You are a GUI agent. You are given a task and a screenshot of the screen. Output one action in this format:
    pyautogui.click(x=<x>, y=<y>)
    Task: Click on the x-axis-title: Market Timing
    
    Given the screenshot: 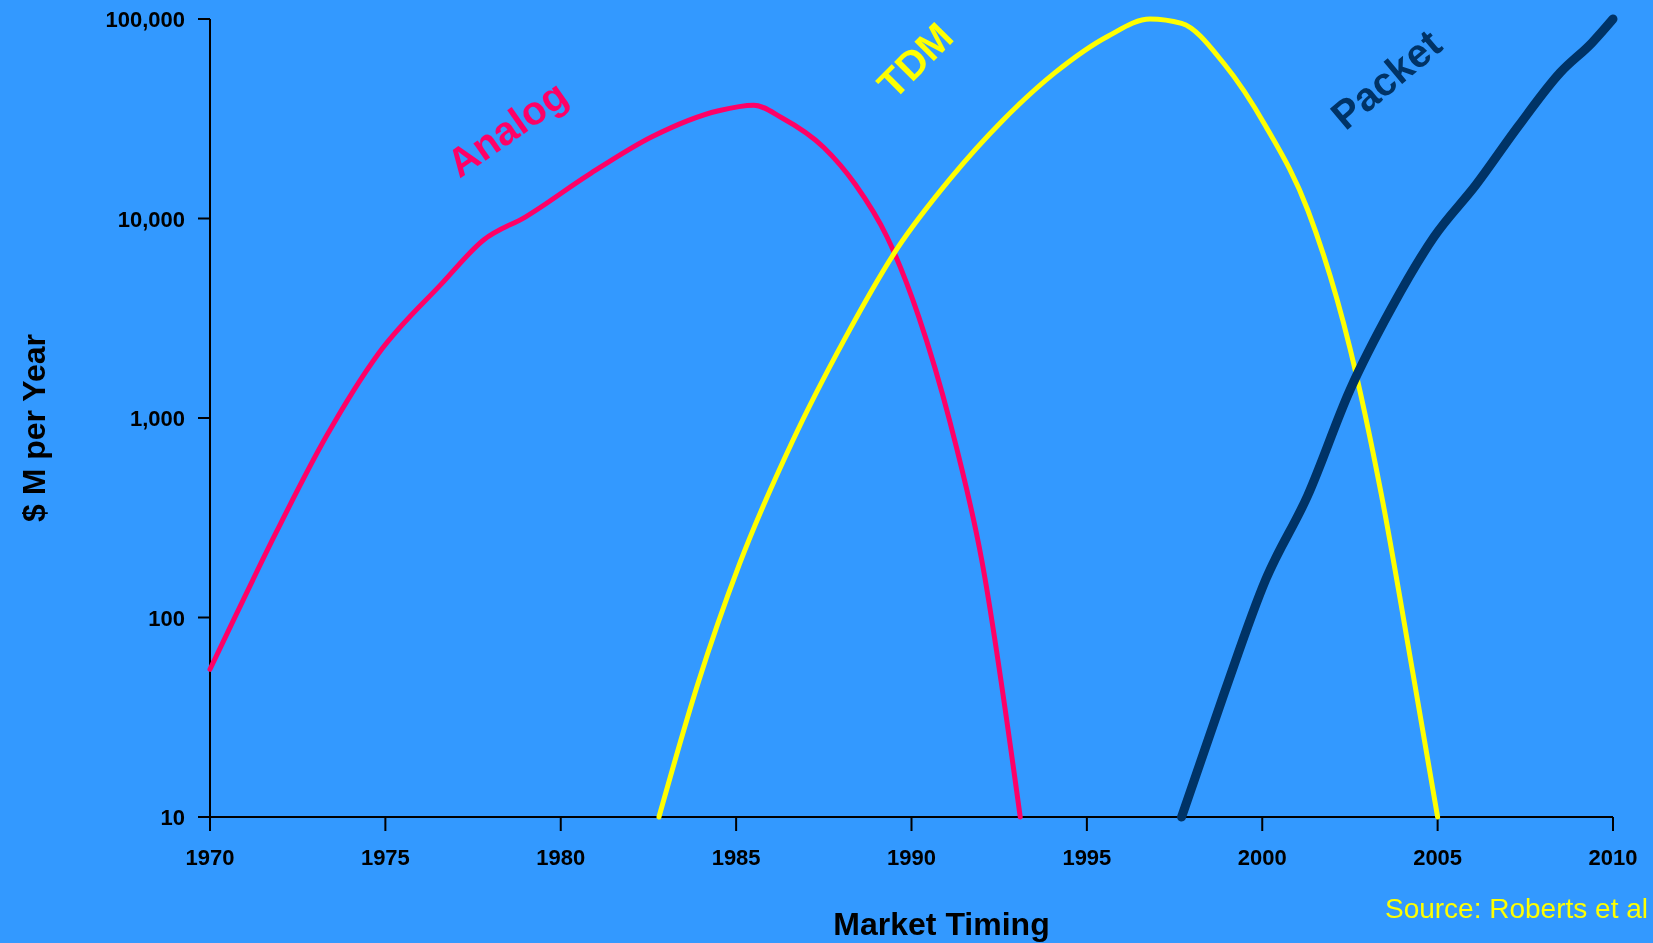 What is the action you would take?
    pyautogui.click(x=941, y=924)
    